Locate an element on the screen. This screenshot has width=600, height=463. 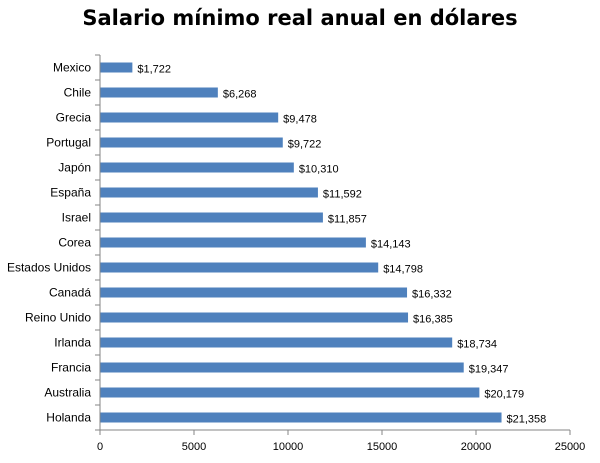
x-tick-label: 25000 is located at coordinates (570, 447).